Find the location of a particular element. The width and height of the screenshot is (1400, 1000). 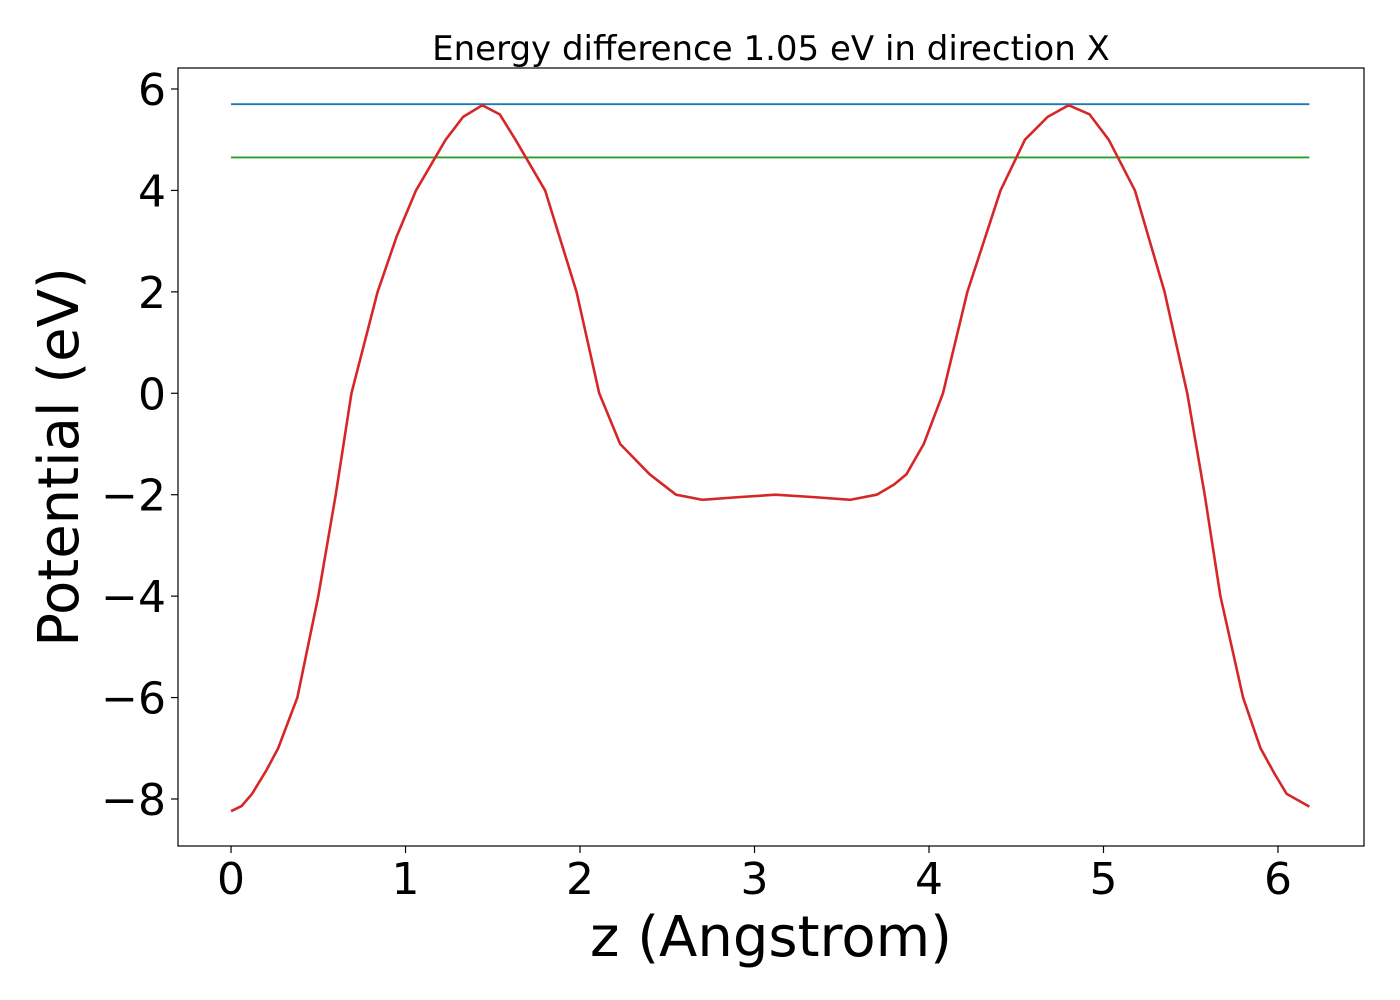

y-axis-label: Potential (eV) is located at coordinates (59, 457).